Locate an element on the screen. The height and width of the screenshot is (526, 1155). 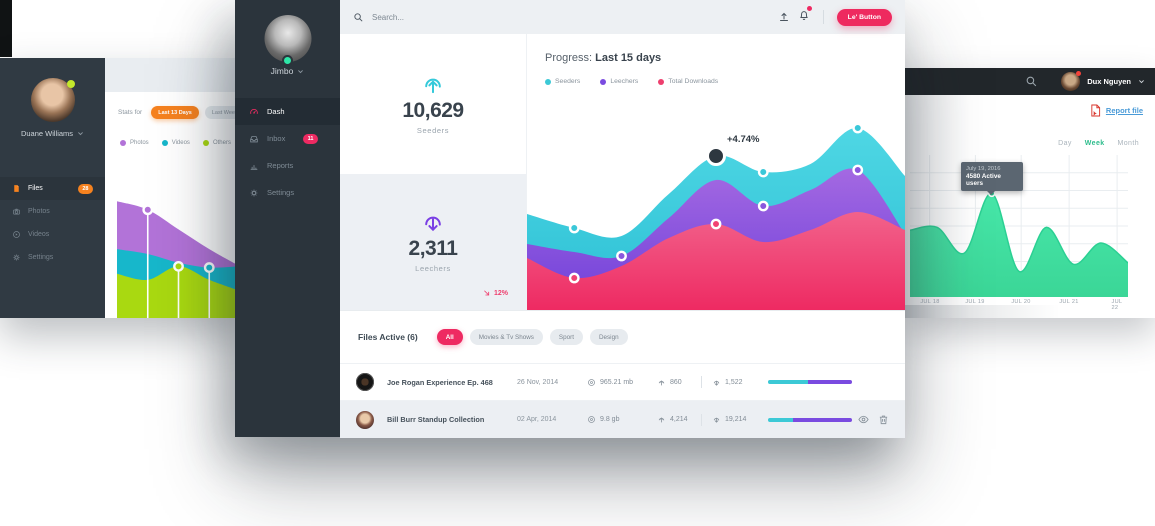
arrow-down-icon is located at coordinates (716, 420).